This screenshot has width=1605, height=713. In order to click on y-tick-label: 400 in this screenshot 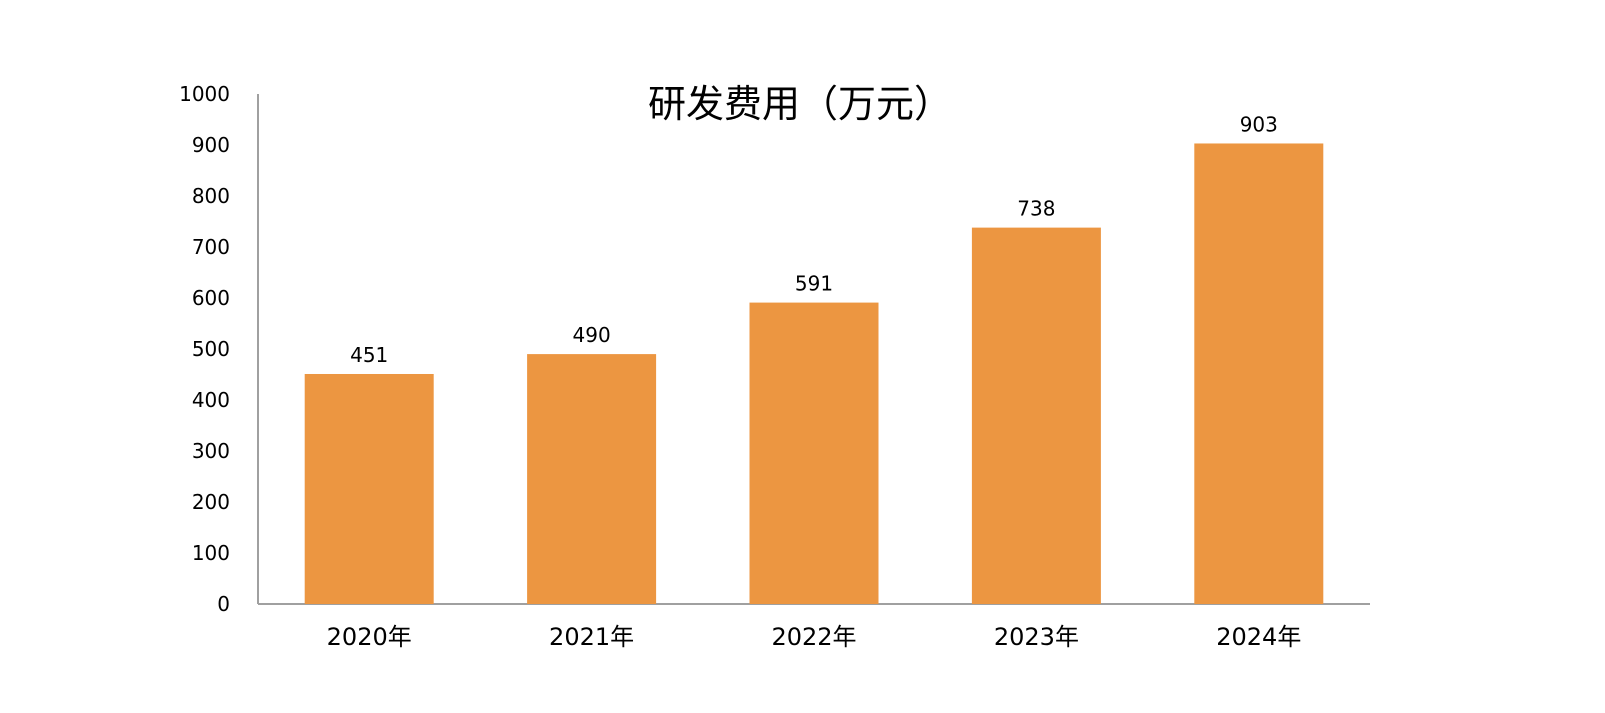, I will do `click(211, 400)`.